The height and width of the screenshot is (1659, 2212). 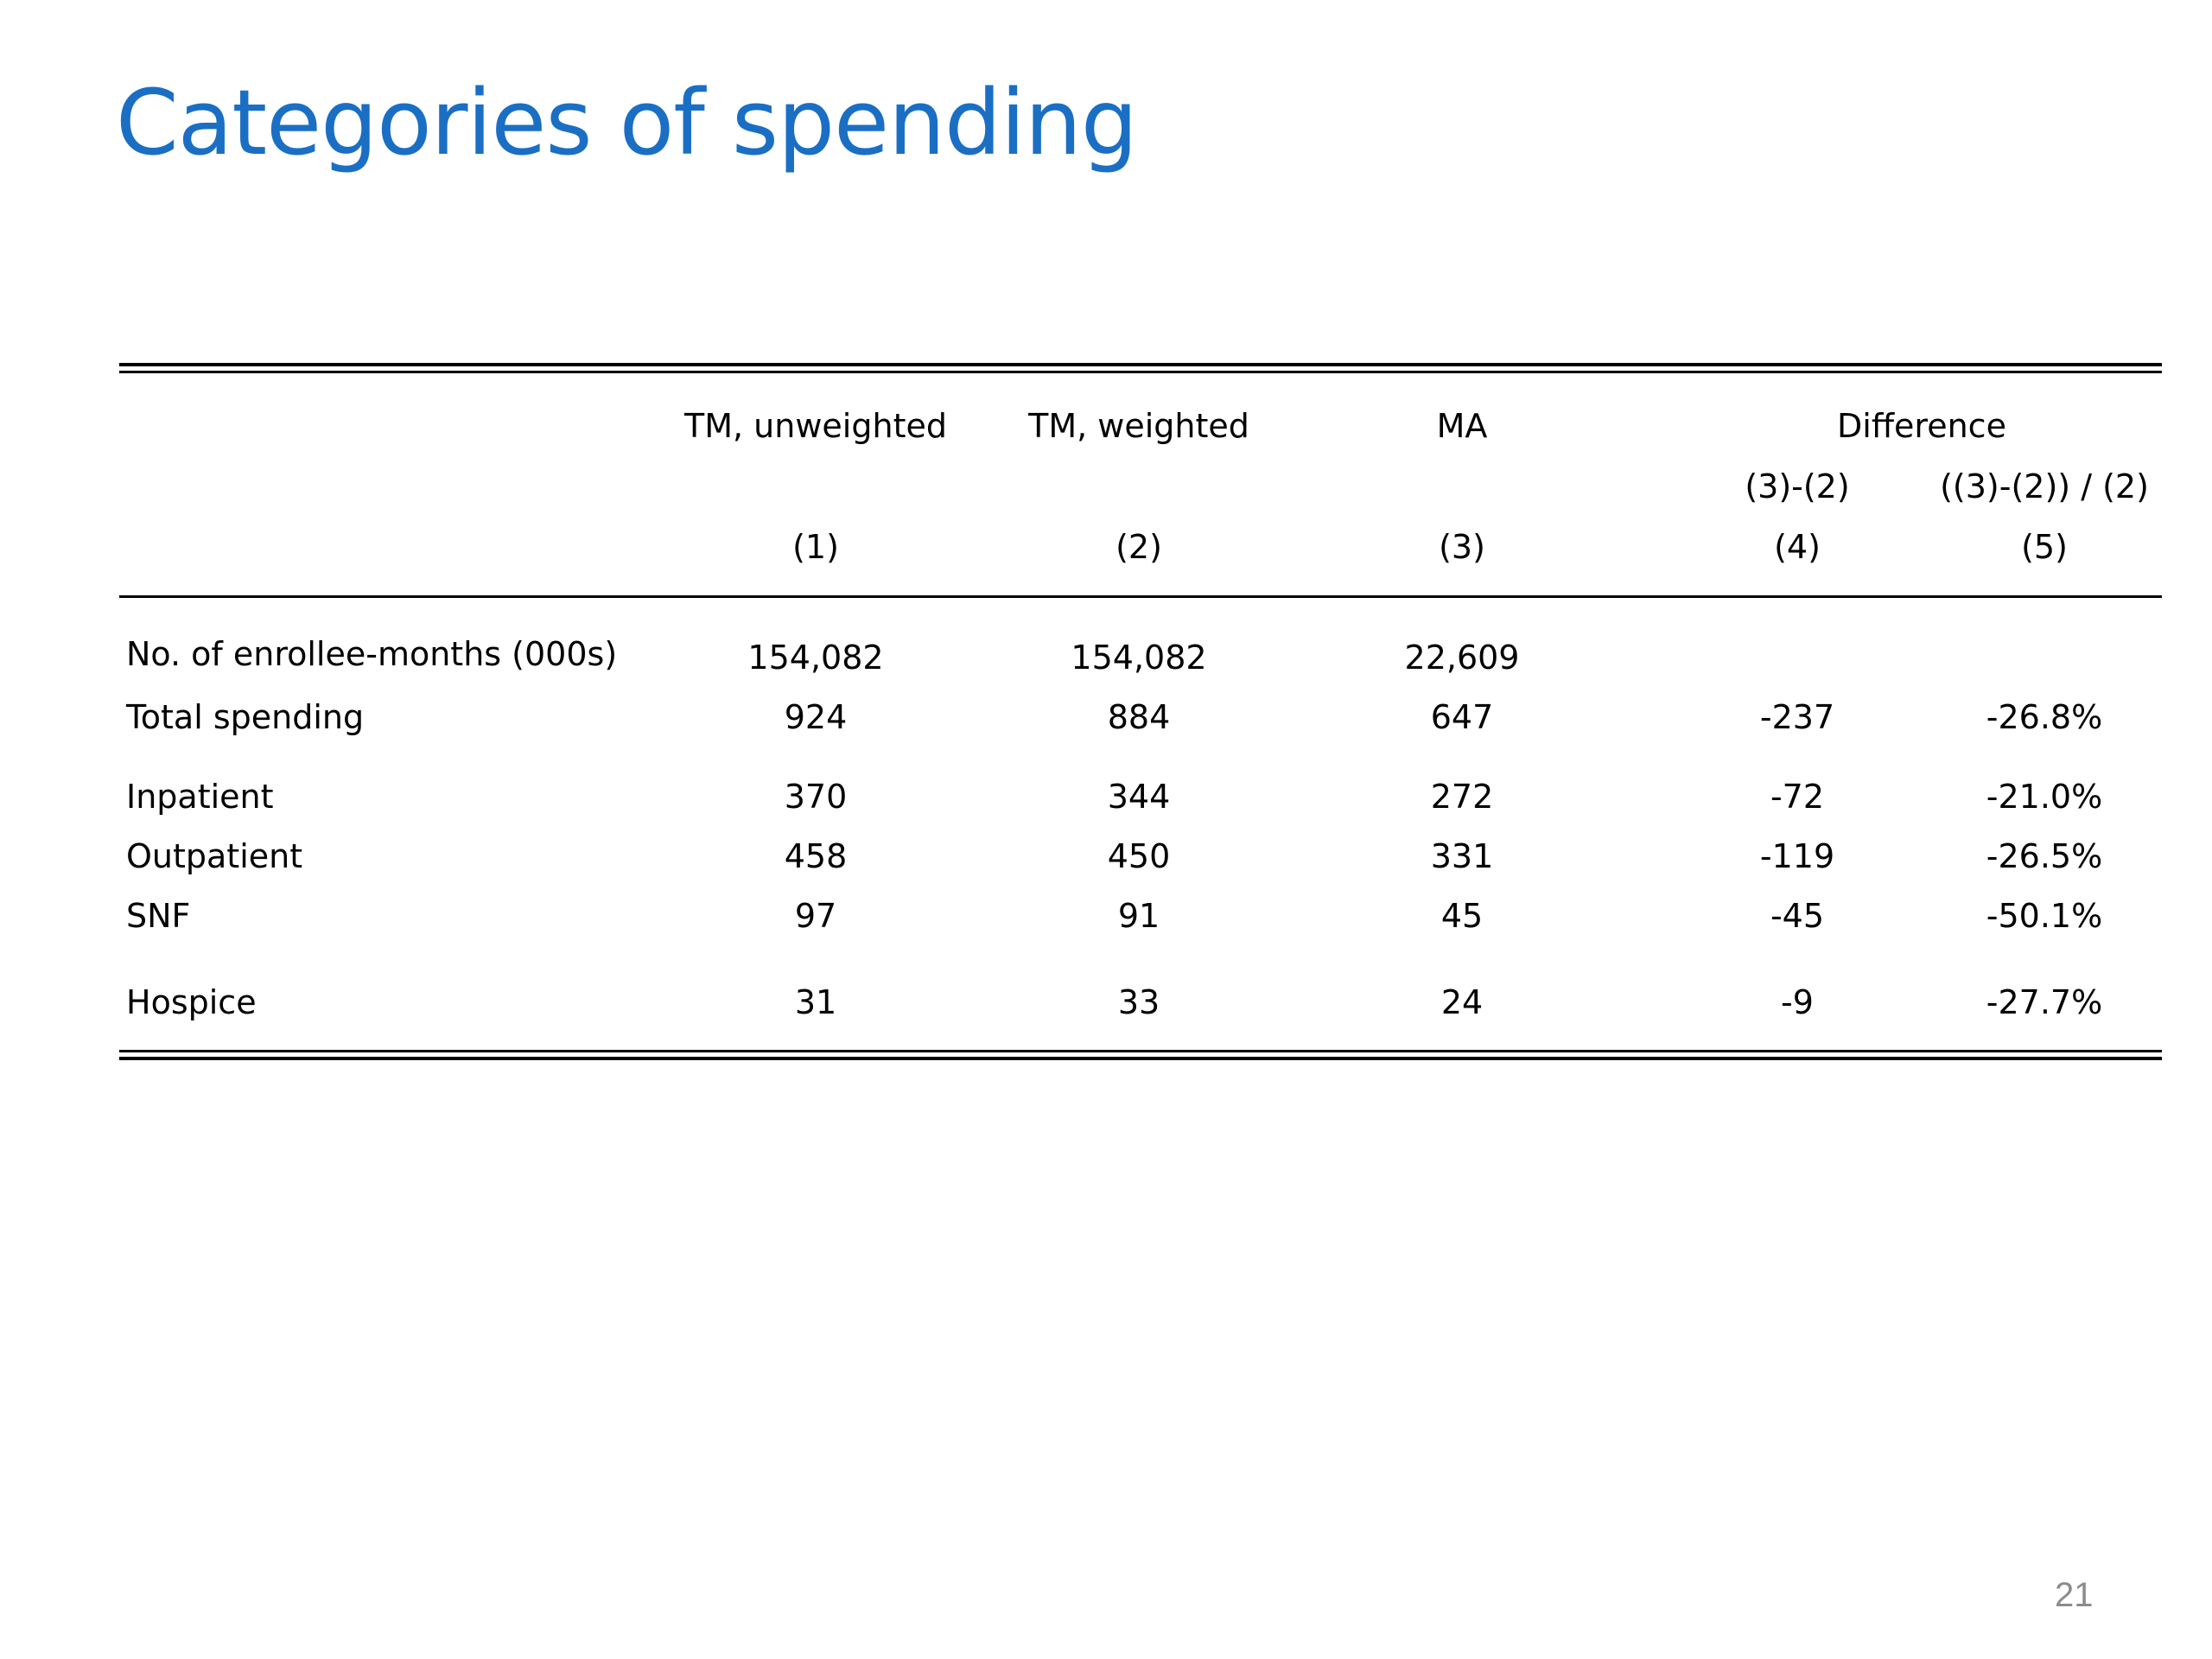 I want to click on row-label-inpatient: Inpatient, so click(x=200, y=797).